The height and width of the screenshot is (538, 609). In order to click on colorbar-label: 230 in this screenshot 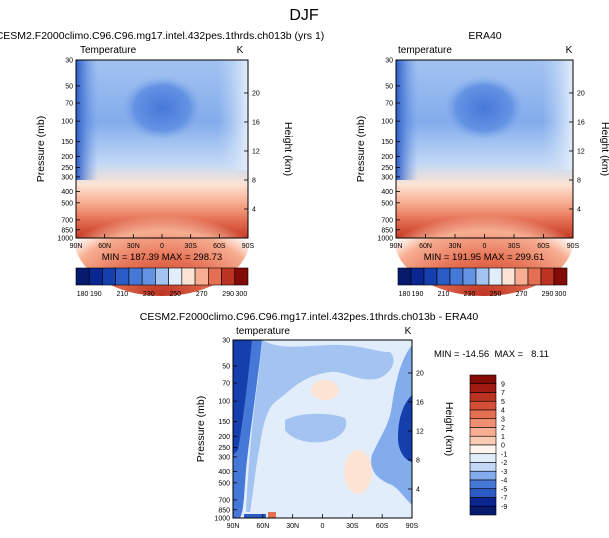, I will do `click(149, 294)`.